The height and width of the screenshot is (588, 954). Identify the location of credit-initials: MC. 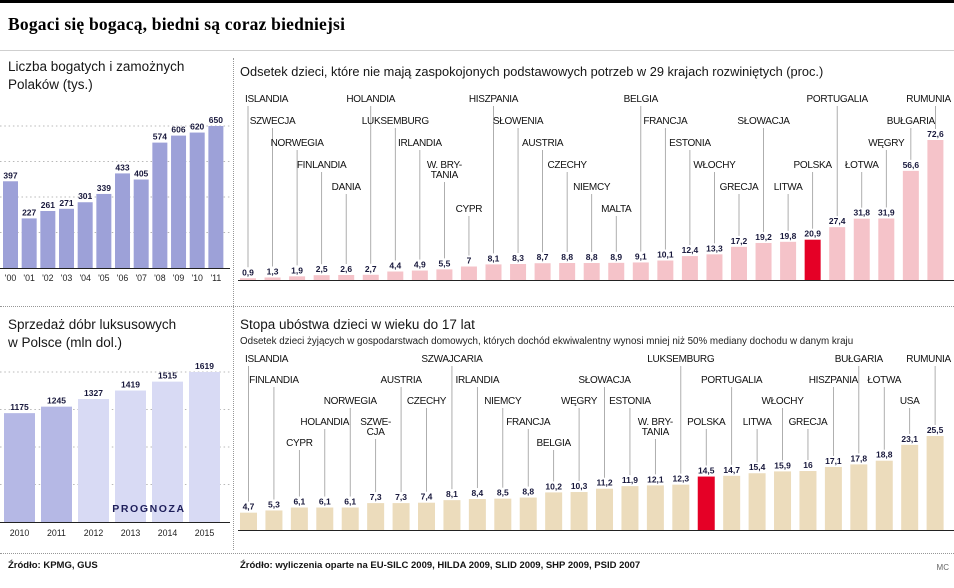
(942, 567).